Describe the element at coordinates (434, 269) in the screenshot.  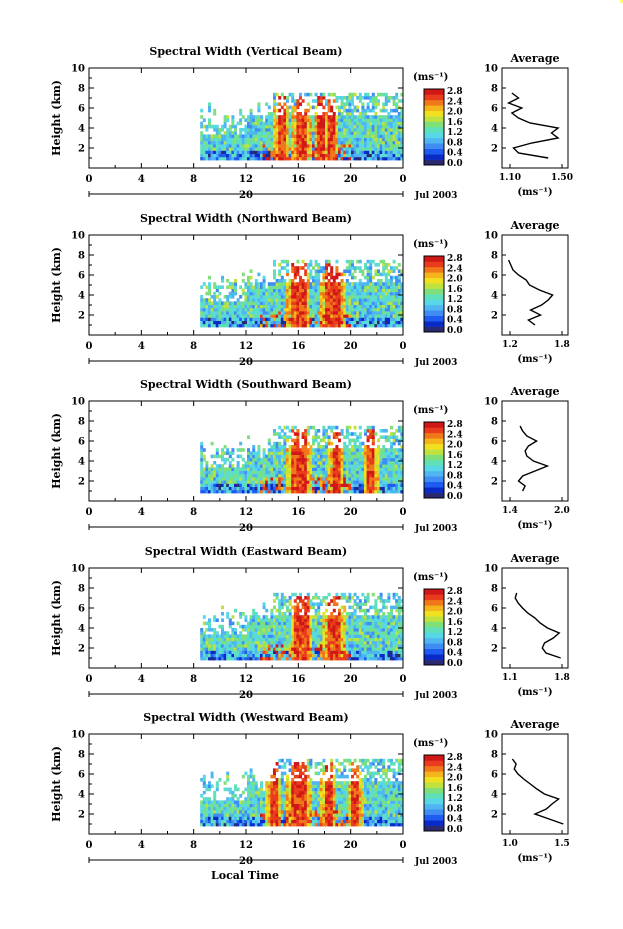
I see `colorbar-swatch` at that location.